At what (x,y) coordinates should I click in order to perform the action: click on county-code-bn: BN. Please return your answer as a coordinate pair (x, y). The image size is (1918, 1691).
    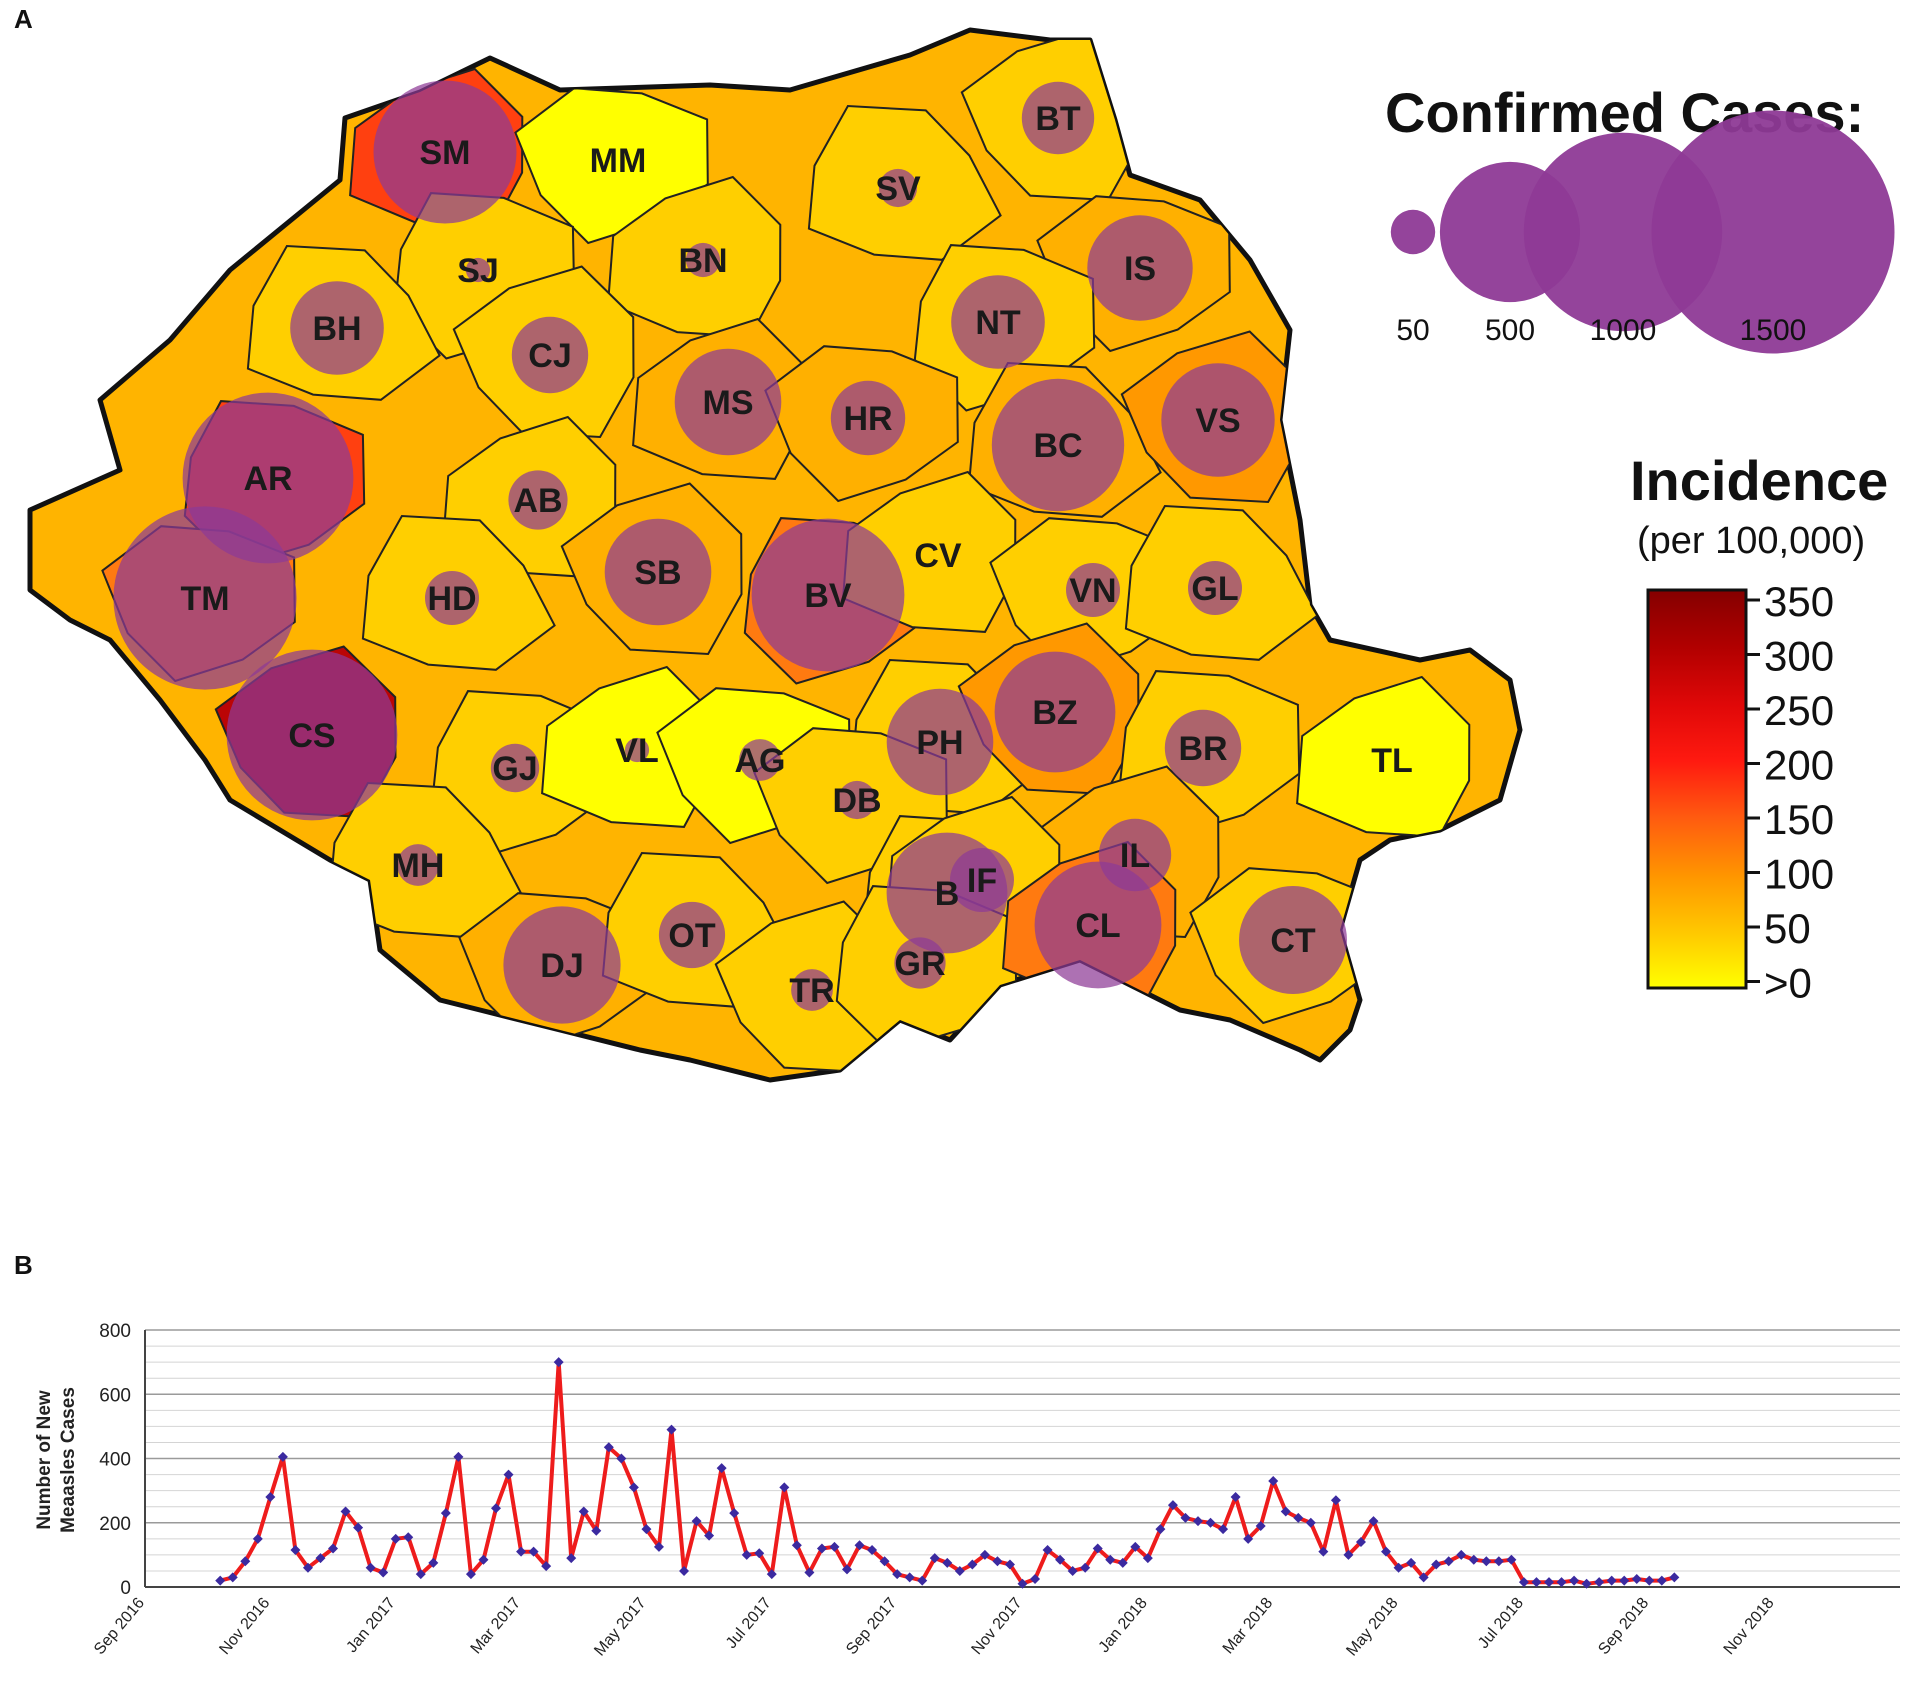
    Looking at the image, I should click on (702, 261).